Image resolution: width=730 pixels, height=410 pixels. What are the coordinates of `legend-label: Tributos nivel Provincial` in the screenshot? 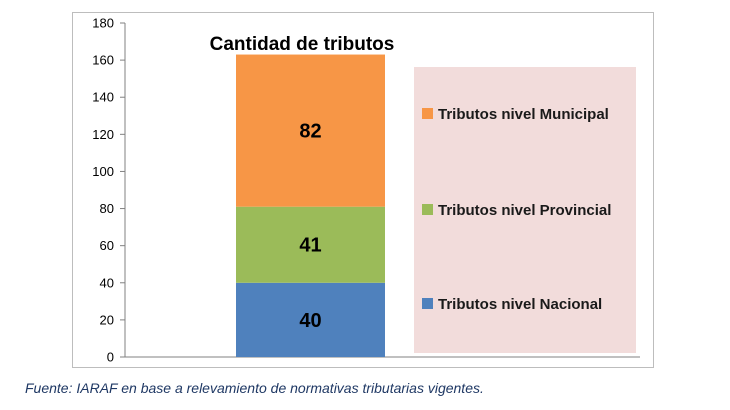 It's located at (524, 210).